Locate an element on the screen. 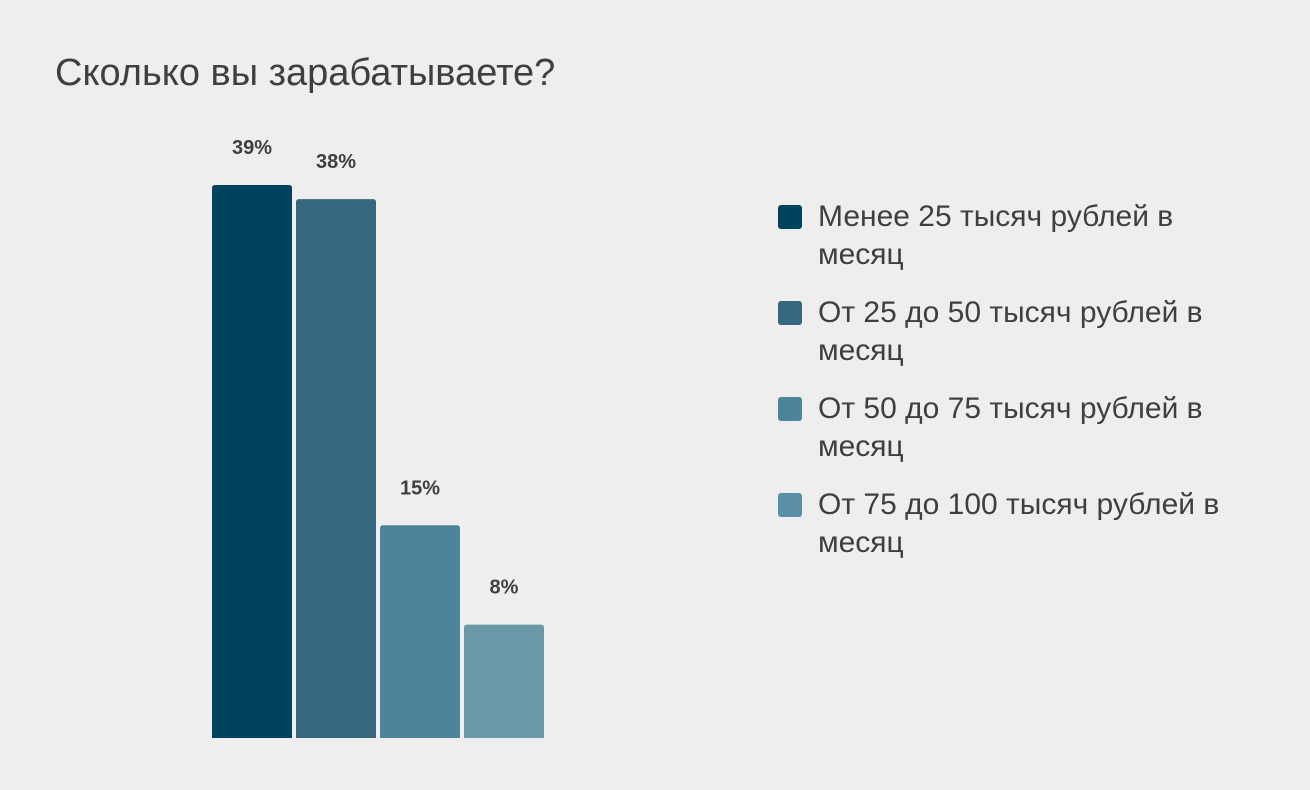 The height and width of the screenshot is (790, 1310). legend-item: От 25 до 50 тысяч рублей в месяц is located at coordinates (1038, 332).